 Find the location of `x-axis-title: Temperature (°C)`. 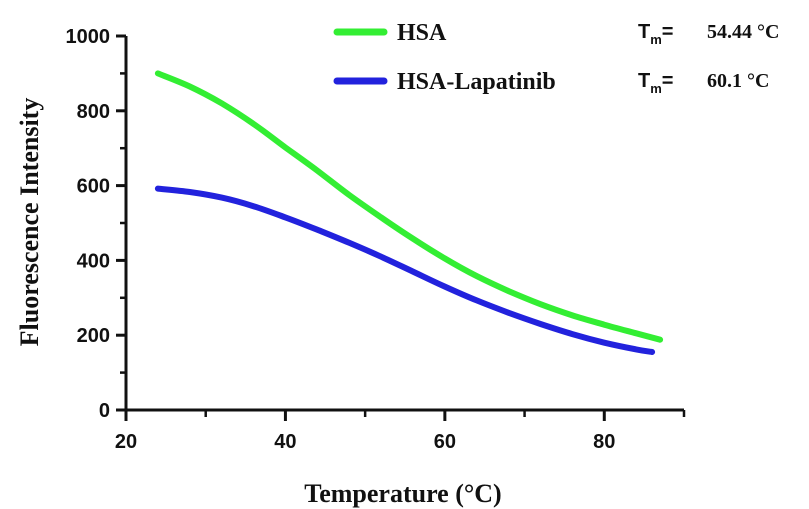

x-axis-title: Temperature (°C) is located at coordinates (402, 493).